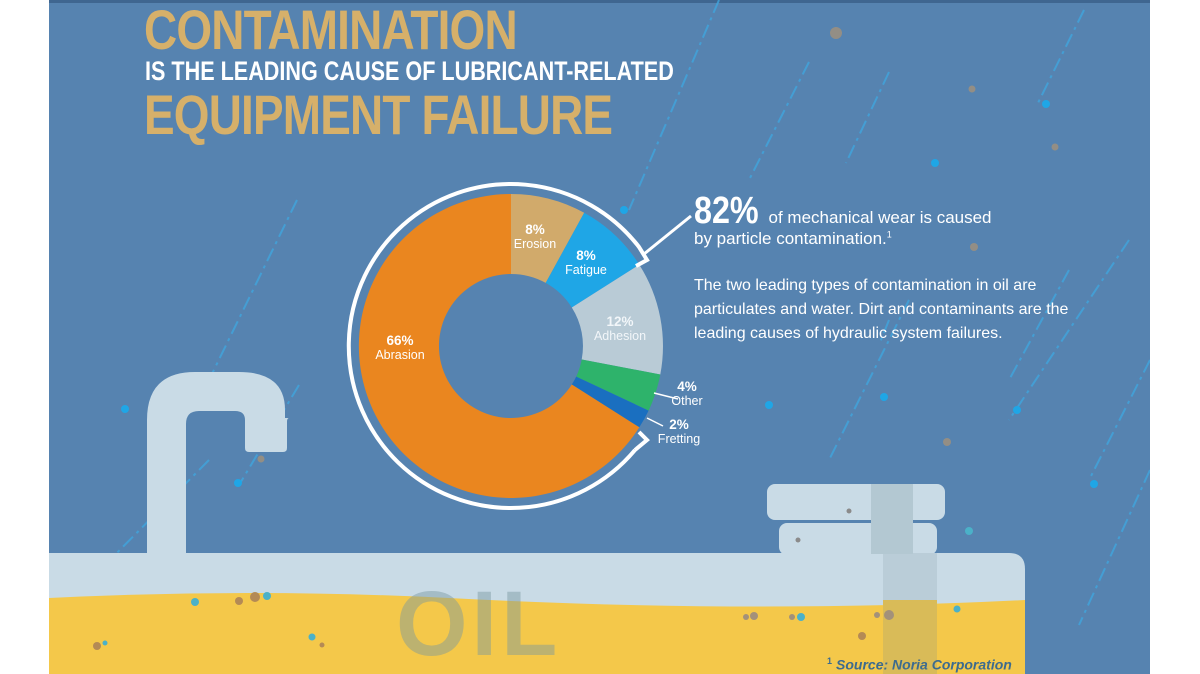 The height and width of the screenshot is (674, 1200). What do you see at coordinates (687, 394) in the screenshot?
I see `label-other: 4% Other` at bounding box center [687, 394].